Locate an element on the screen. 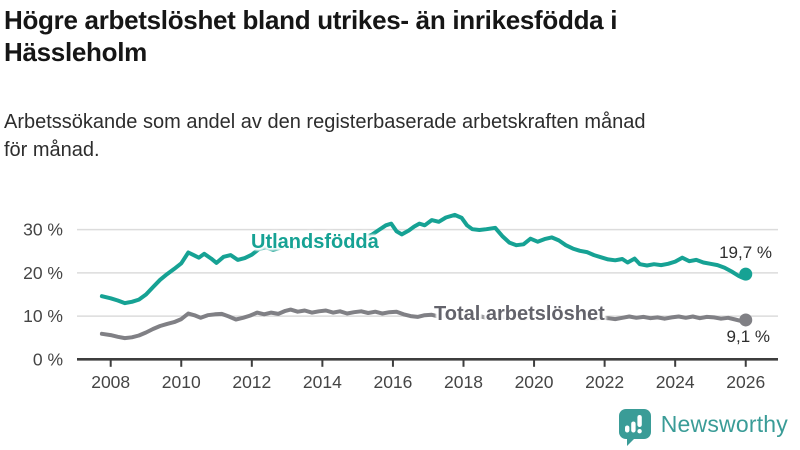 The width and height of the screenshot is (800, 450). y-tick-label-10: 10 % is located at coordinates (43, 316).